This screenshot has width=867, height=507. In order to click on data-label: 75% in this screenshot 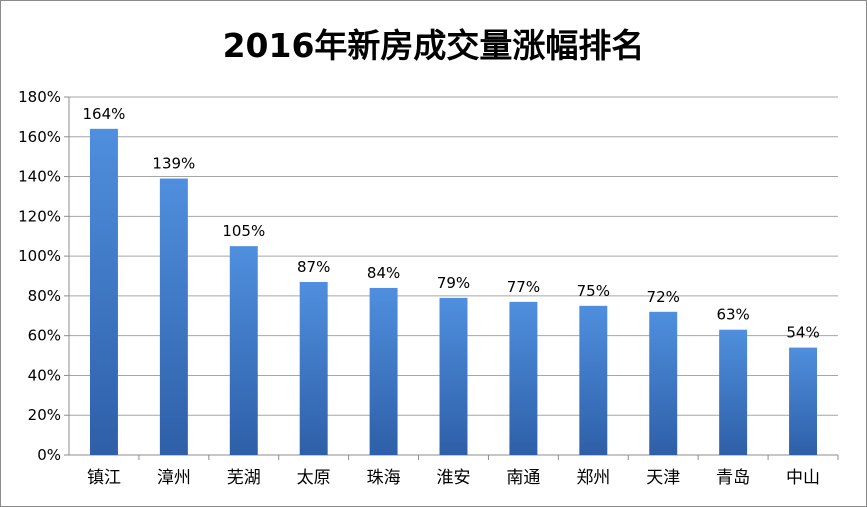, I will do `click(593, 291)`.